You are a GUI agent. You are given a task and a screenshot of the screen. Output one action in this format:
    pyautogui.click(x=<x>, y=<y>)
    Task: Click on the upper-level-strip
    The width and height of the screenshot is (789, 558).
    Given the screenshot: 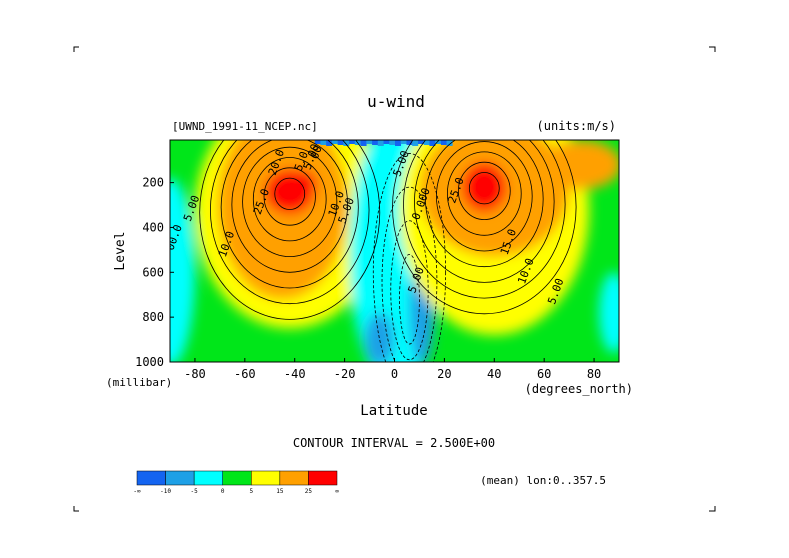 What is the action you would take?
    pyautogui.click(x=383, y=143)
    